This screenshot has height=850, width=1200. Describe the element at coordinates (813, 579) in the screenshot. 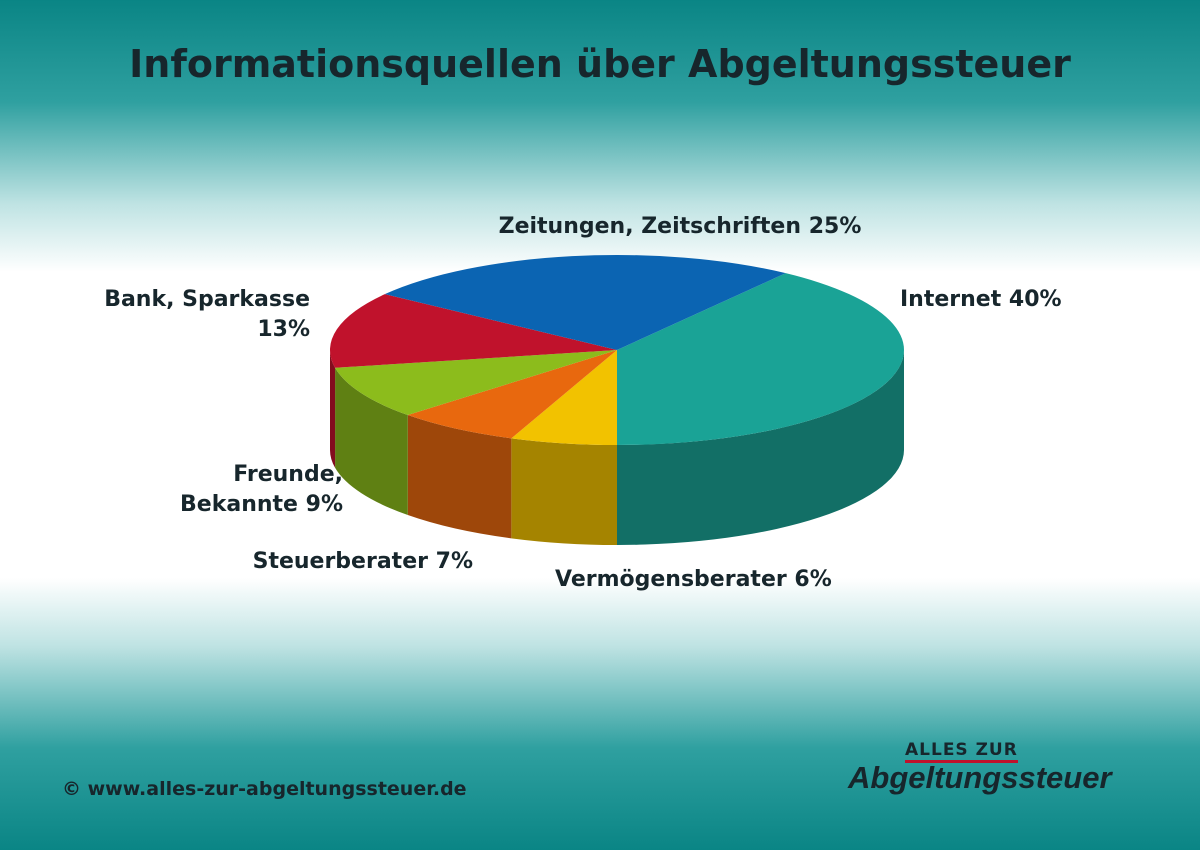

I see `value-label: 6%` at that location.